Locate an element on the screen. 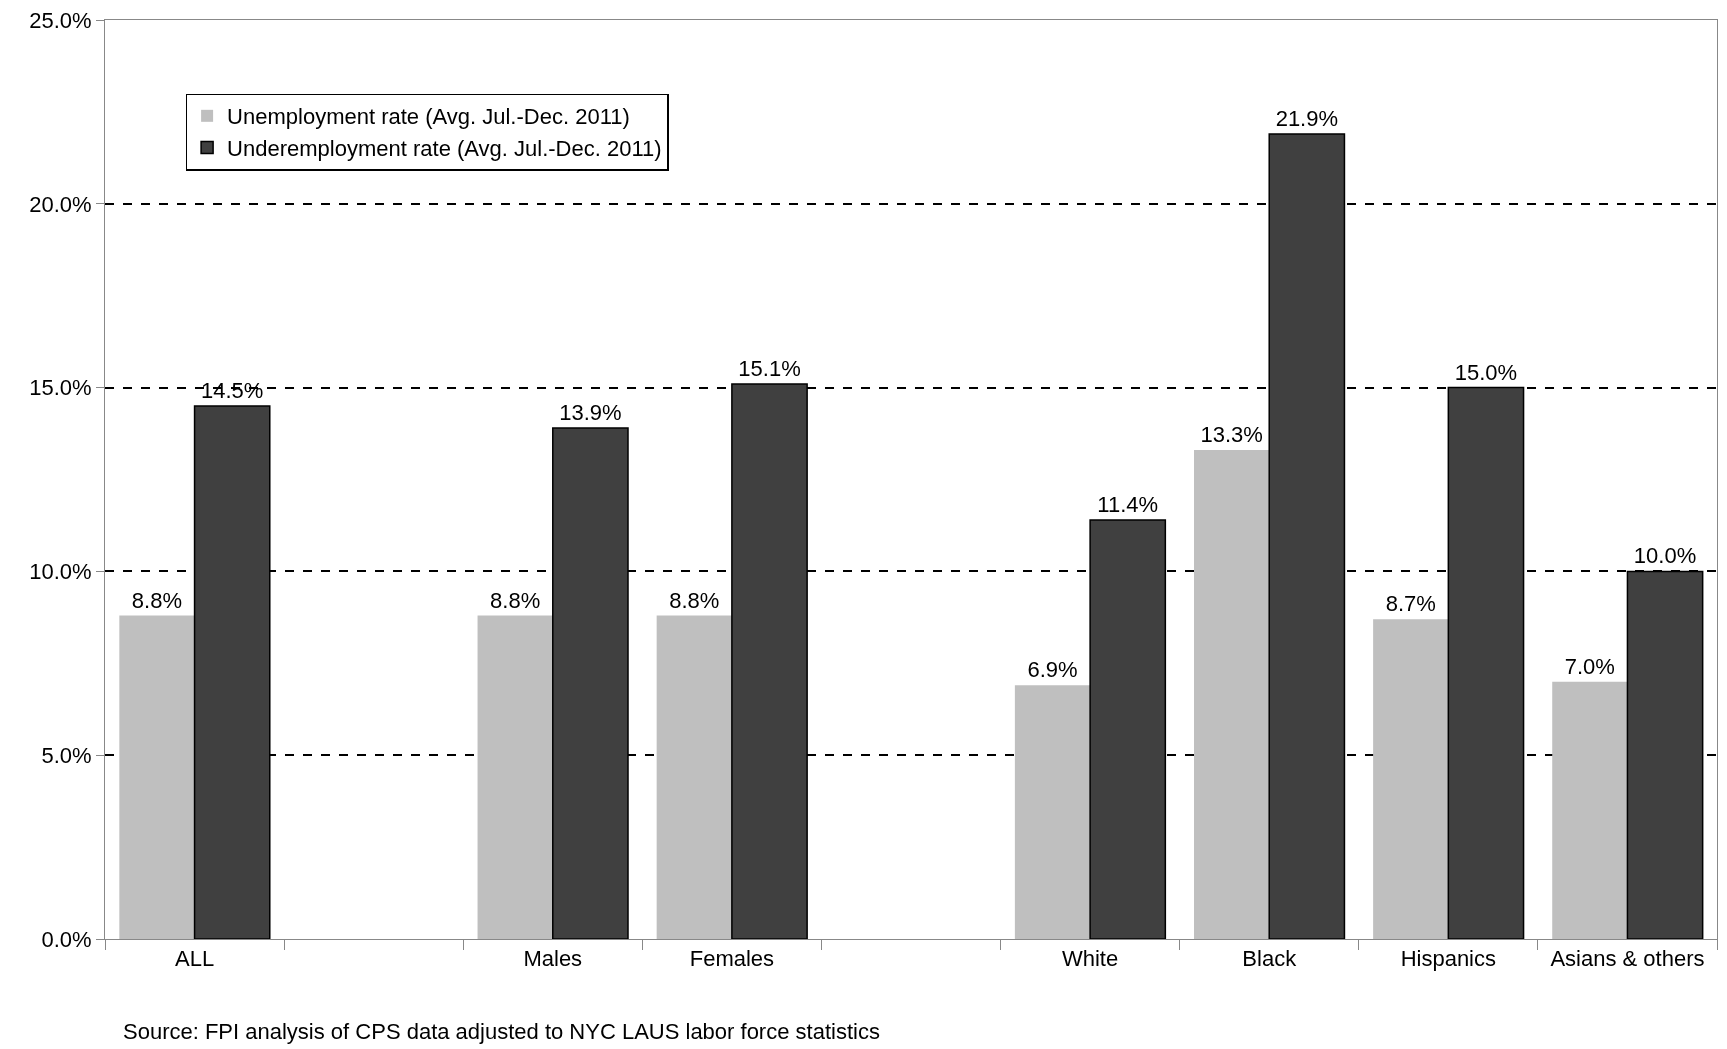 The image size is (1727, 1049). y-tick-label: 15.0% is located at coordinates (60, 388).